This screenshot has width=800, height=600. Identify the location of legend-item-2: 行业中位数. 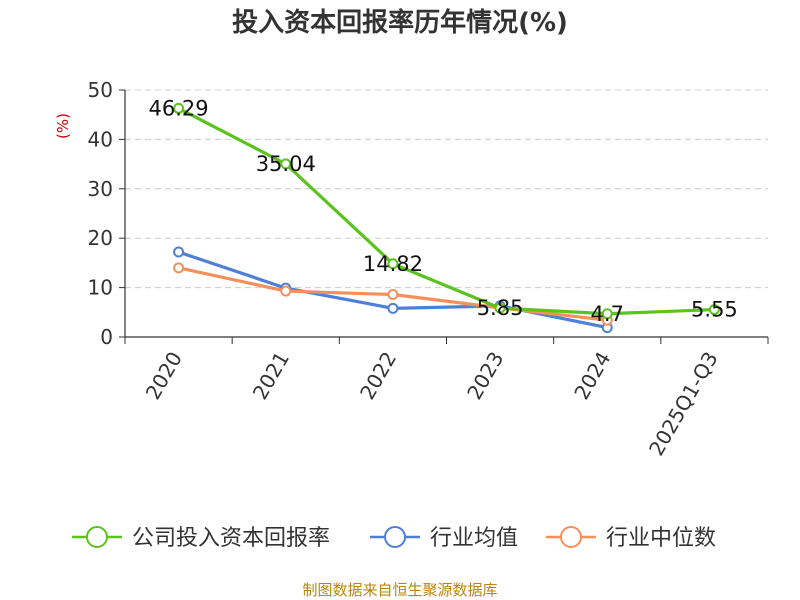
(631, 538).